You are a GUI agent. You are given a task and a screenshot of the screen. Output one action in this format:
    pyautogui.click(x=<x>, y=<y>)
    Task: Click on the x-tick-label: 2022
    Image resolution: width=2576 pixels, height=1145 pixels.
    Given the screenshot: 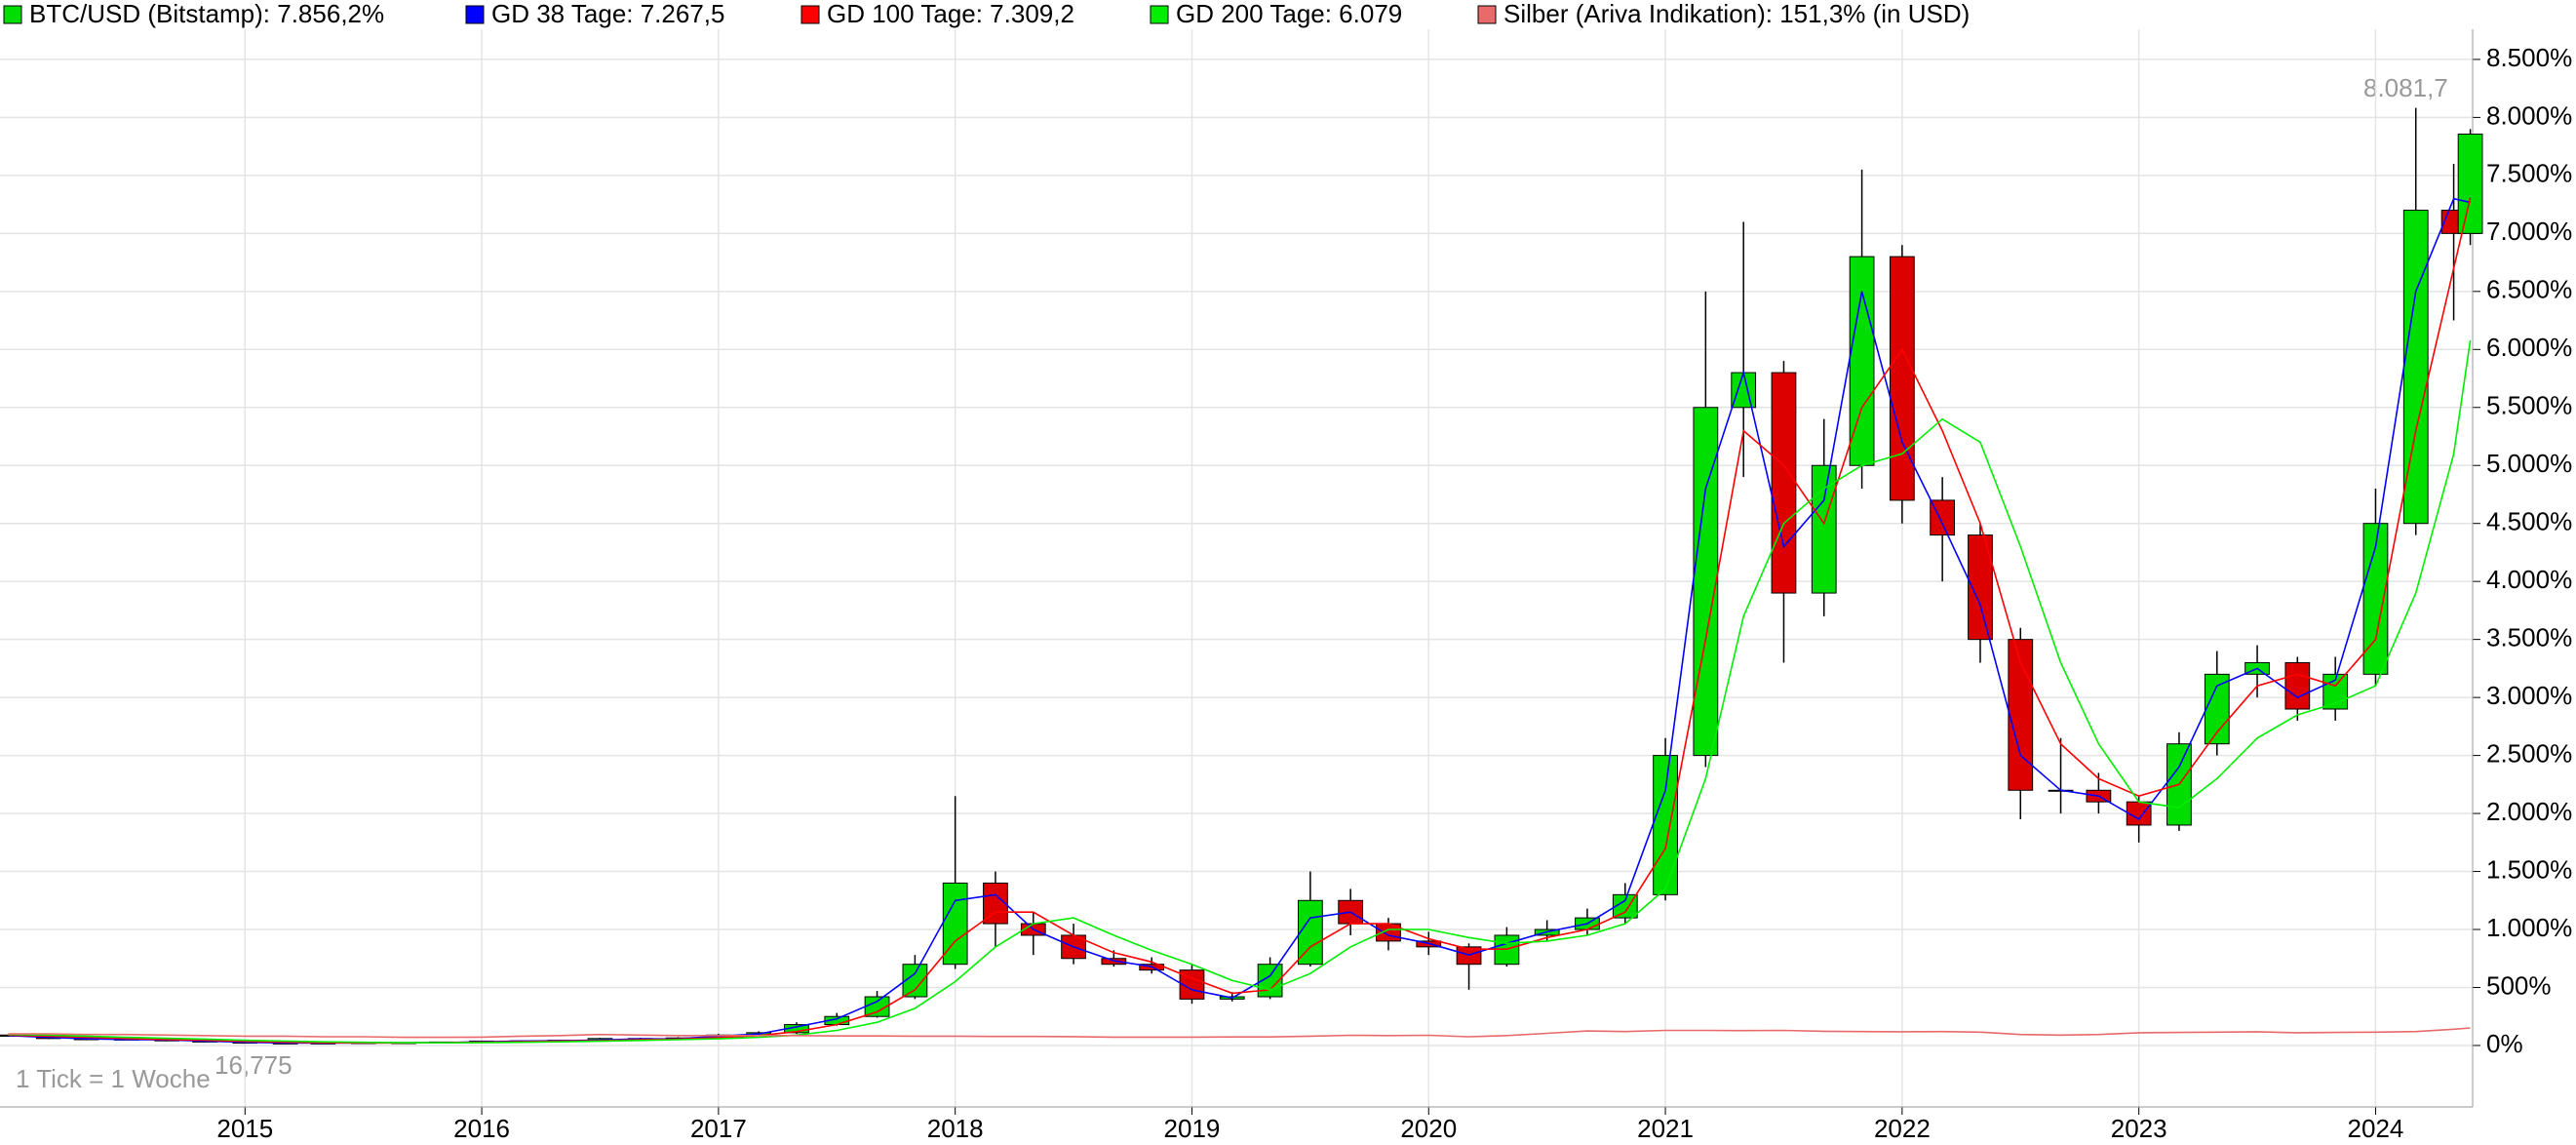 What is the action you would take?
    pyautogui.click(x=1902, y=1128)
    